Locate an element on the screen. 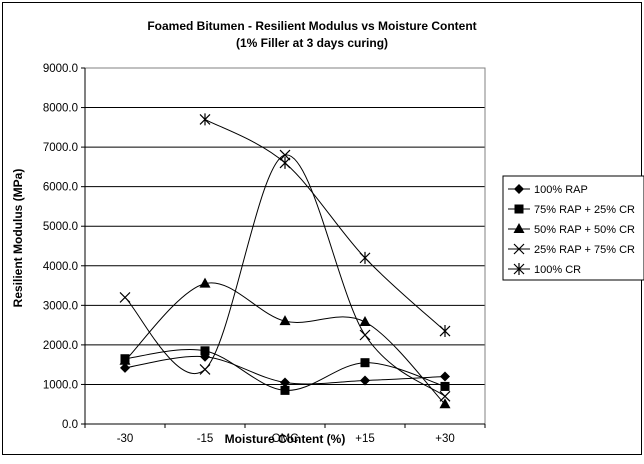 The width and height of the screenshot is (644, 464). x-tick-label: -30 is located at coordinates (125, 439).